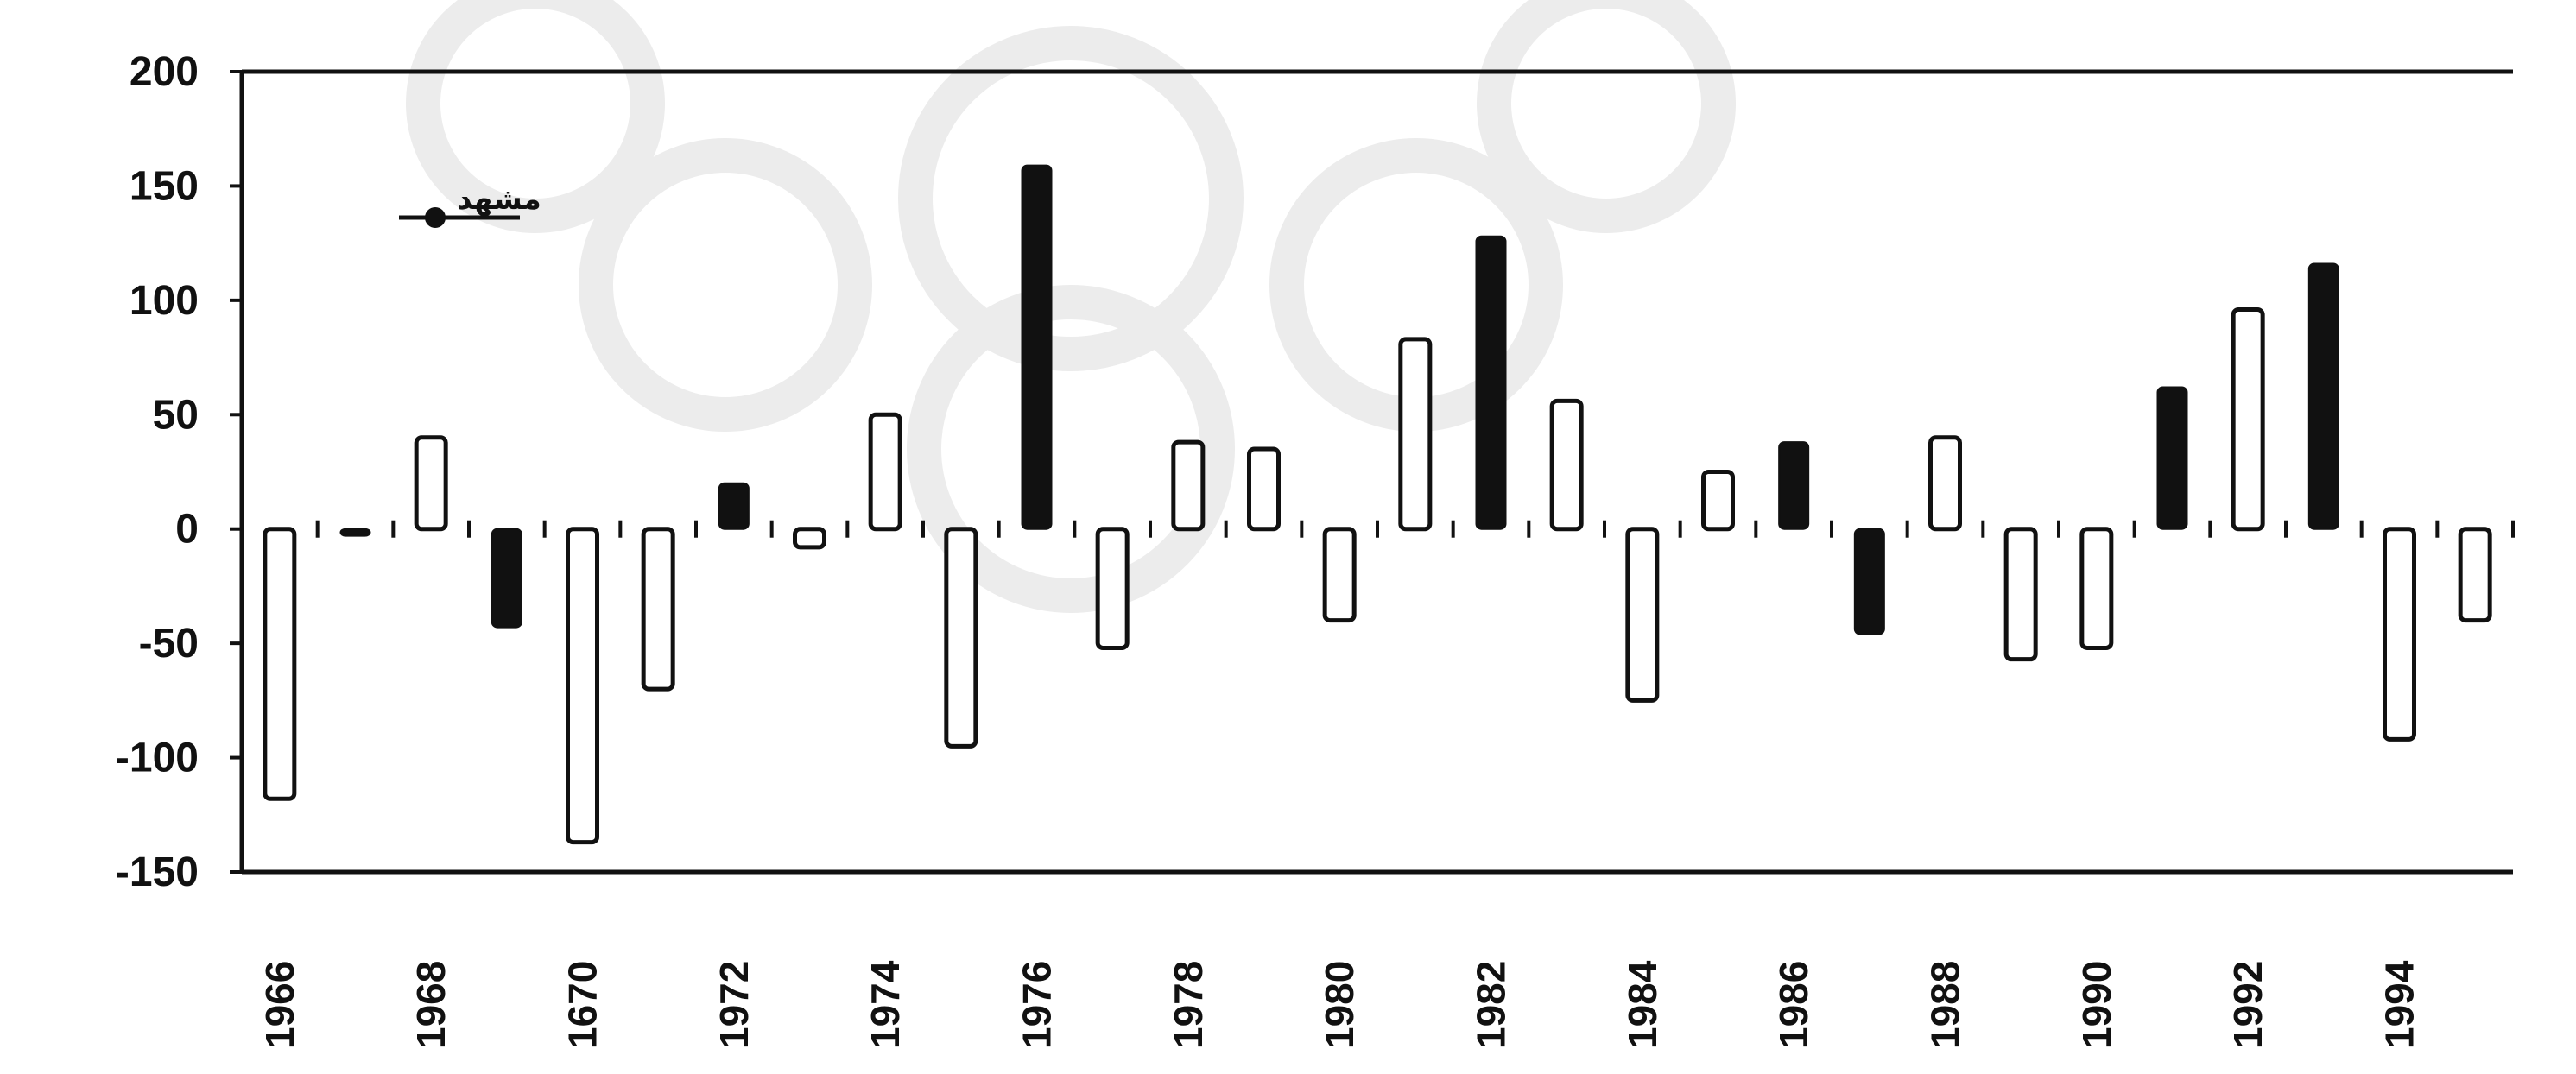 The width and height of the screenshot is (2576, 1074). What do you see at coordinates (582, 1005) in the screenshot?
I see `x-tick-label: 1670` at bounding box center [582, 1005].